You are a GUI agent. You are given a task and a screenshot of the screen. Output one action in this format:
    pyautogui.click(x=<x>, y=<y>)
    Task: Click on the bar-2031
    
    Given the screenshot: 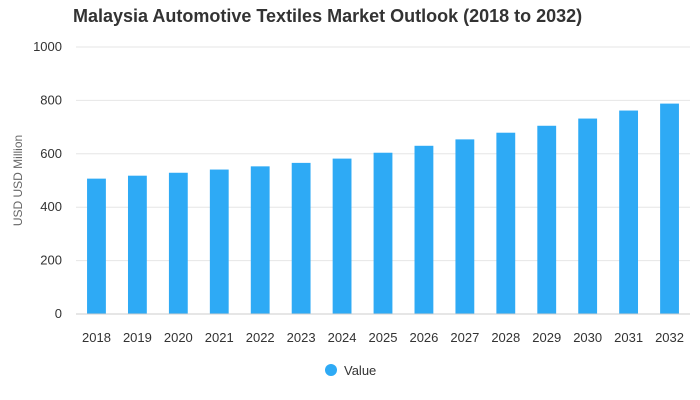 What is the action you would take?
    pyautogui.click(x=629, y=212)
    